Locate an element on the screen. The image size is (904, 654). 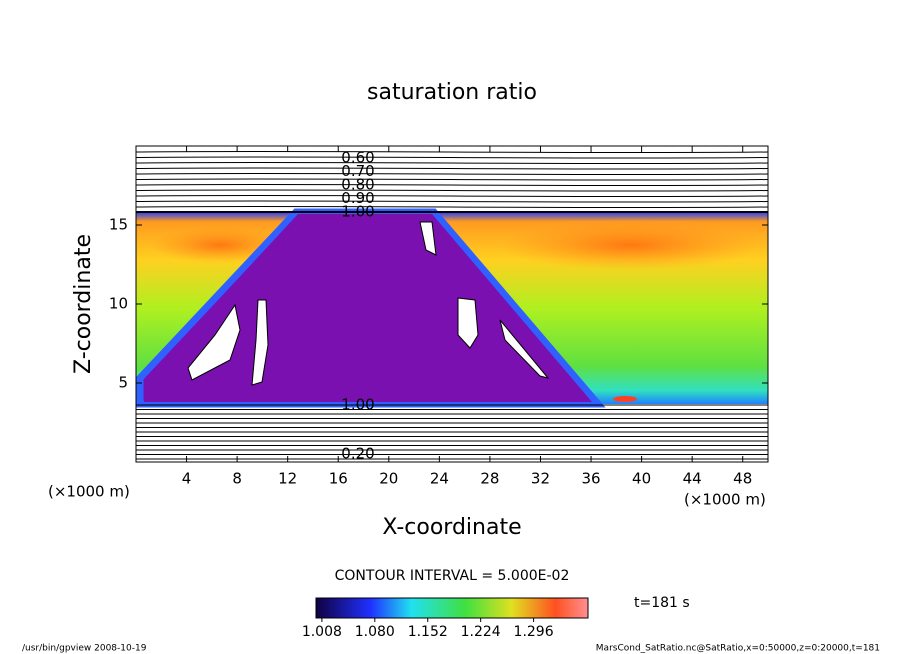
colorbar-label: 1.080 is located at coordinates (375, 632).